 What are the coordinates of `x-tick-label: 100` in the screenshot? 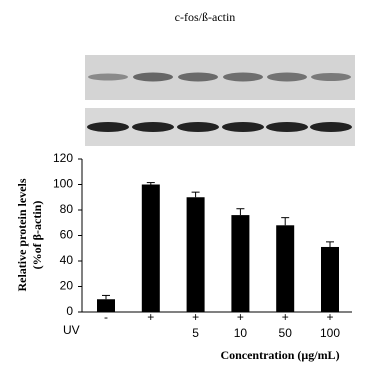 It's located at (330, 333).